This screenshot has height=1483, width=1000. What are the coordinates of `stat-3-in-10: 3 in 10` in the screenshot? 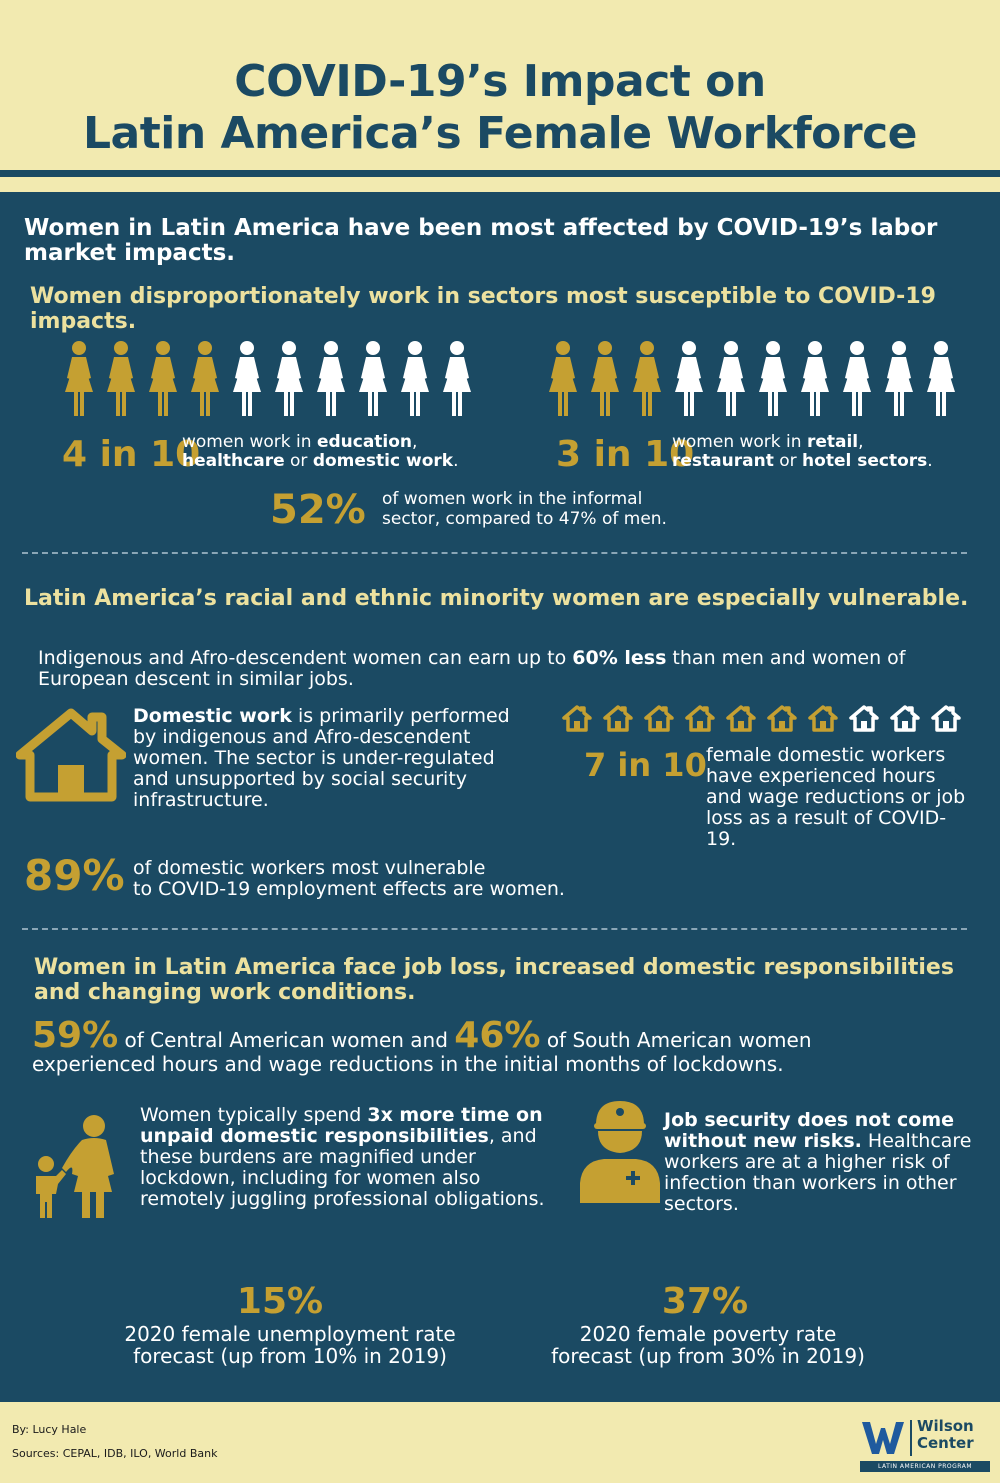 It's located at (625, 454).